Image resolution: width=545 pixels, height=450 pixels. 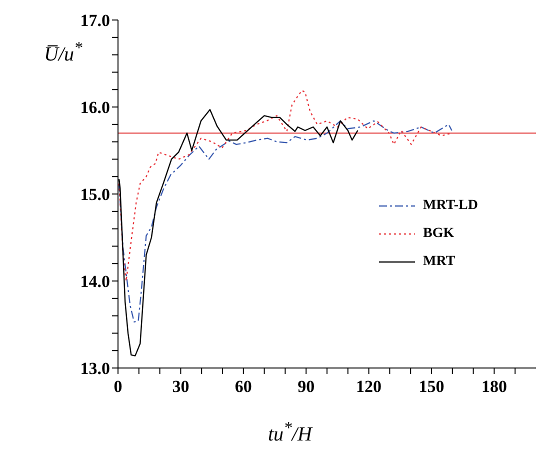 What do you see at coordinates (450, 206) in the screenshot?
I see `legend-label: MRT-LD` at bounding box center [450, 206].